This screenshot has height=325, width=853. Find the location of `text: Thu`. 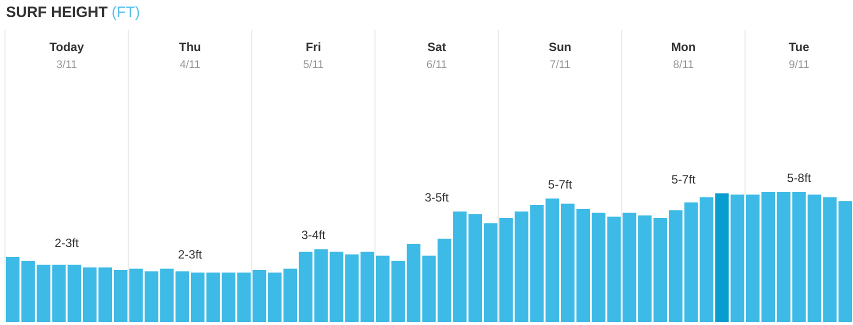

text: Thu is located at coordinates (190, 47).